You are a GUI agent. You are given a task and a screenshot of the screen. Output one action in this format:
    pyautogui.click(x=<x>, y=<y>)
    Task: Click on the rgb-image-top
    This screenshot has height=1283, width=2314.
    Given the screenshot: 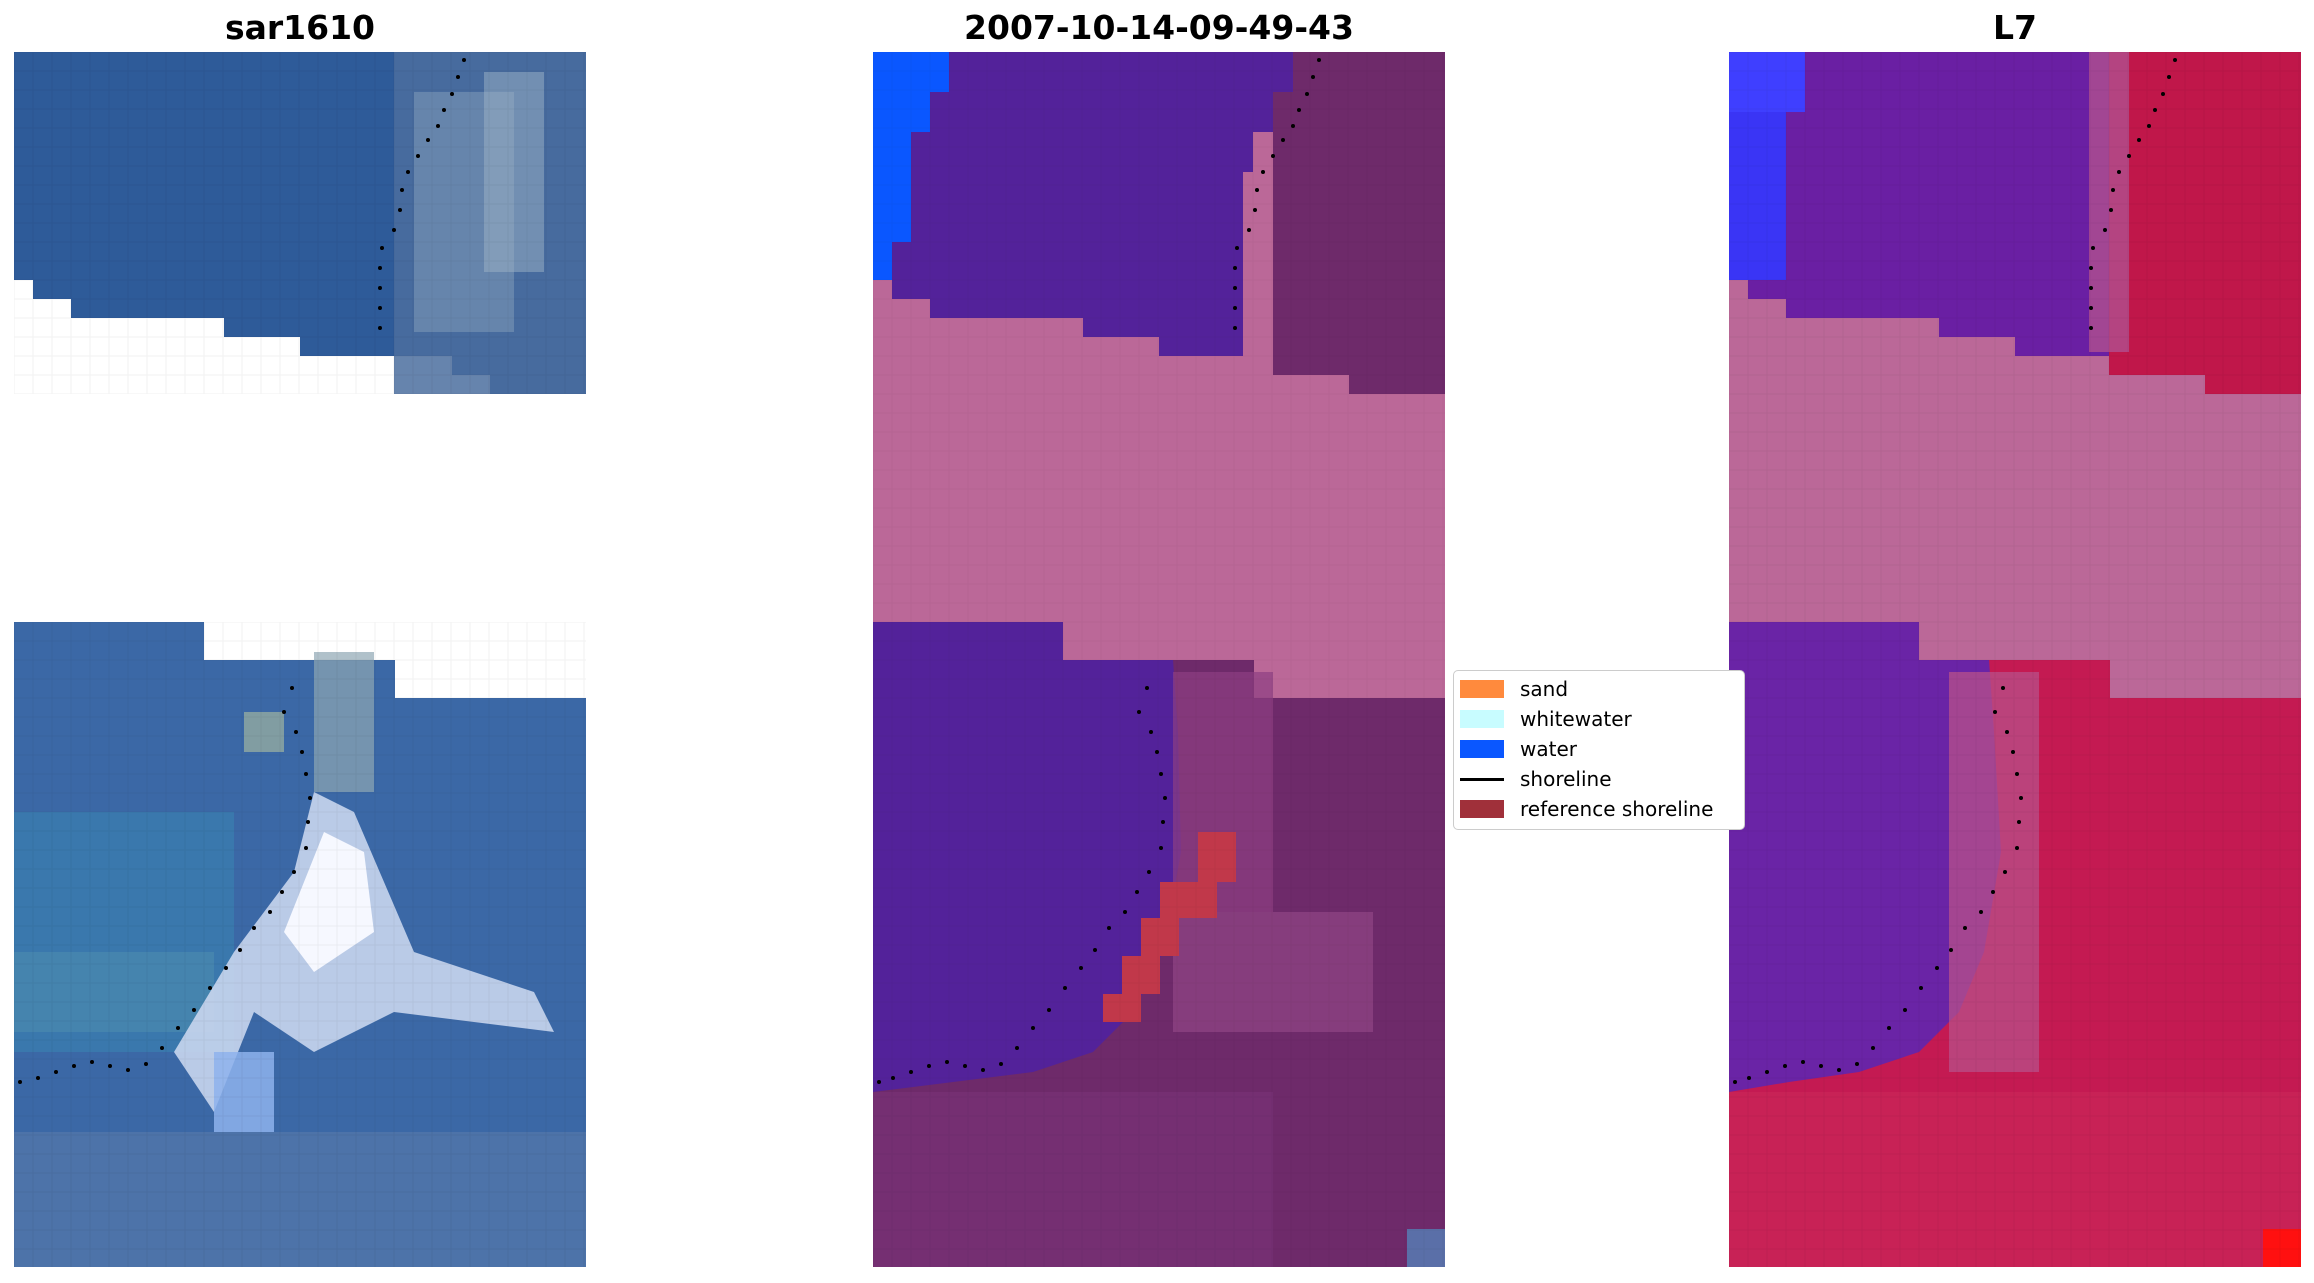 What is the action you would take?
    pyautogui.click(x=300, y=223)
    